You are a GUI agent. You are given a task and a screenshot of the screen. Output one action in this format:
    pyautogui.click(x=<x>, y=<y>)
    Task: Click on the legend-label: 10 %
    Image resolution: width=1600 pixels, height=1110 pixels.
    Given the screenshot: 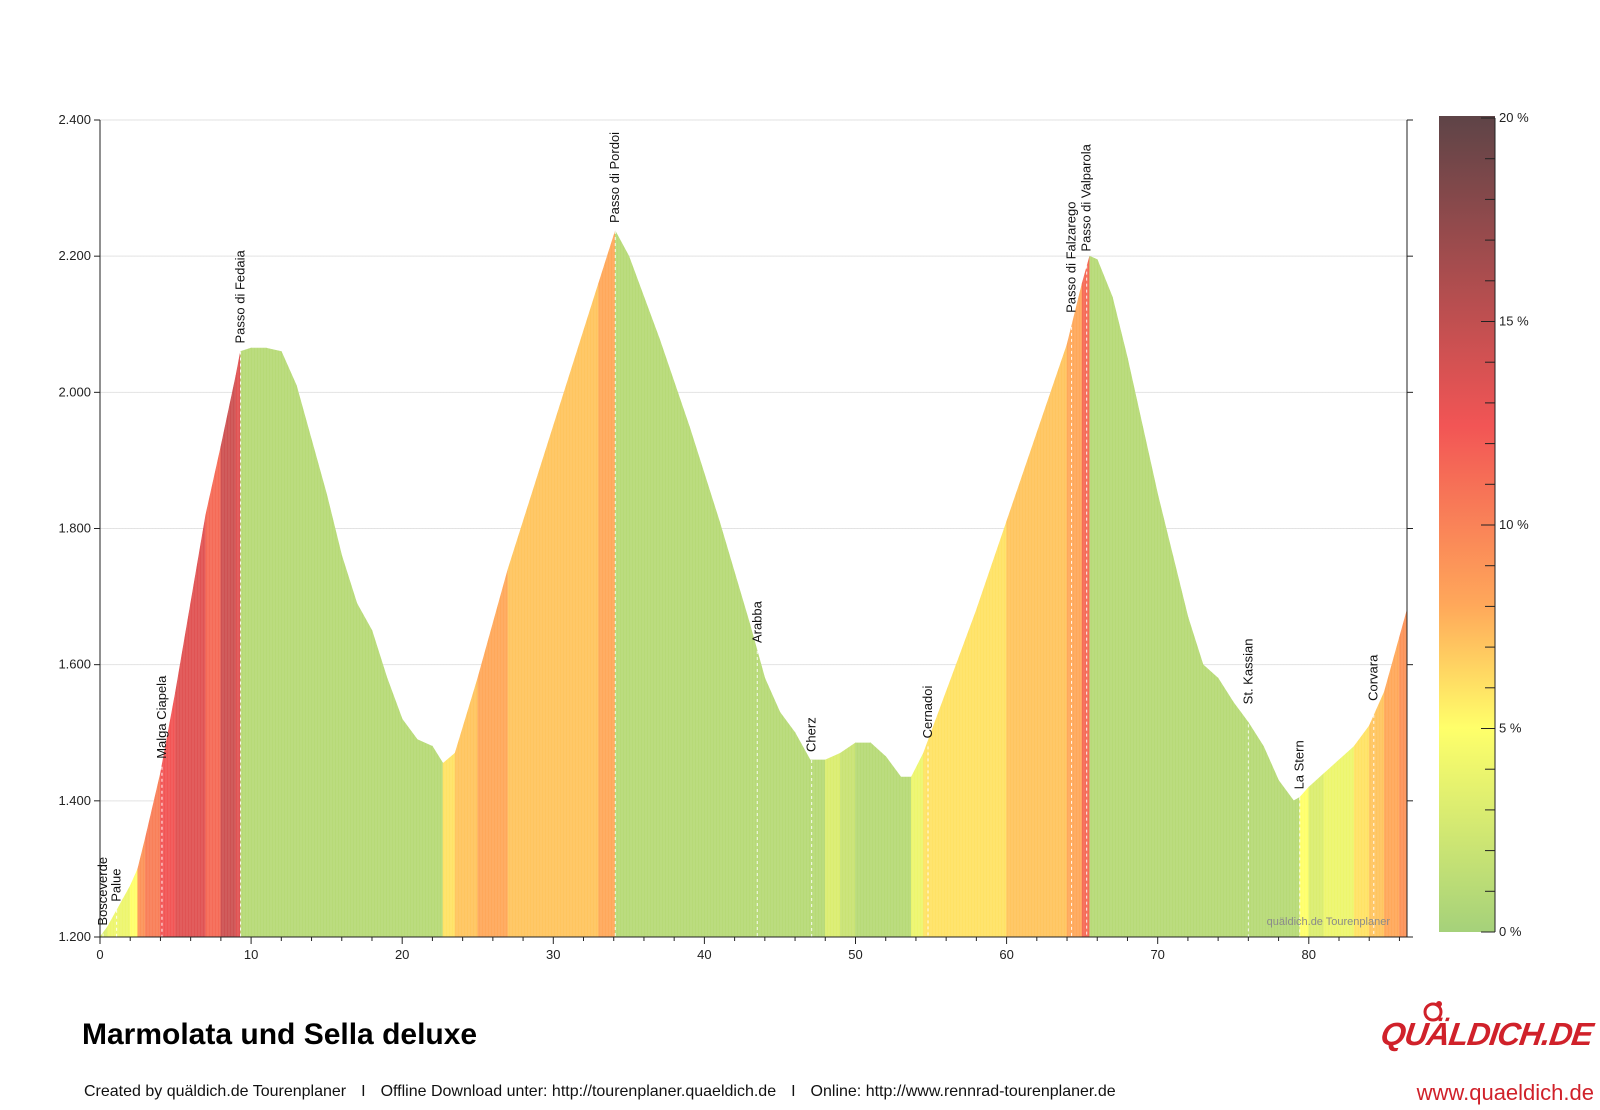 What is the action you would take?
    pyautogui.click(x=1514, y=524)
    